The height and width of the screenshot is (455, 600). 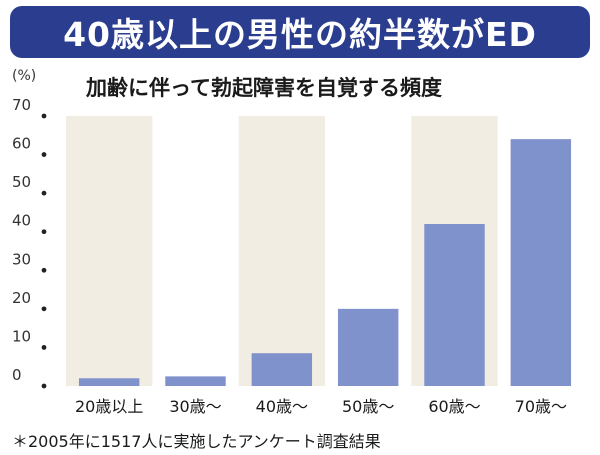 I want to click on x-tick-label: 30歳～, so click(x=195, y=406).